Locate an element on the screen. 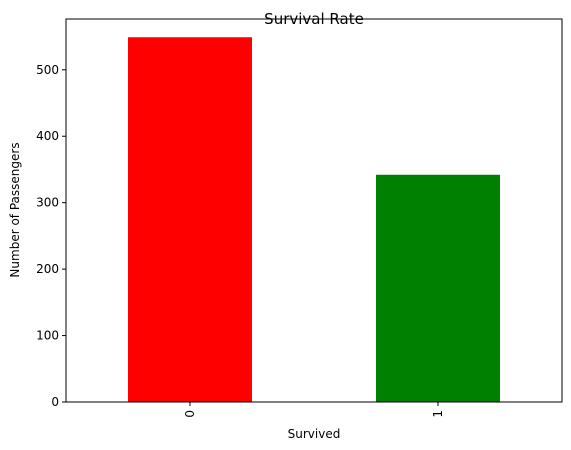 The image size is (571, 450). y-tick-label-400: 400 is located at coordinates (47, 136).